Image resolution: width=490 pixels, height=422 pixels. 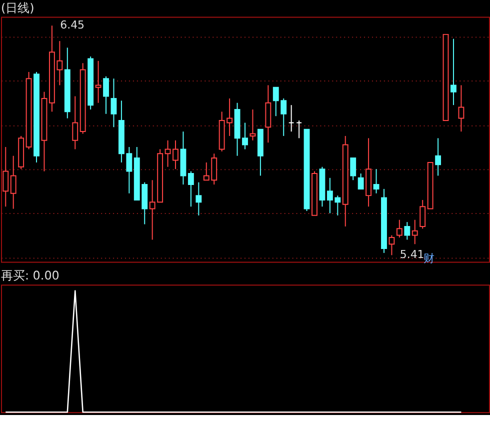 I want to click on annotation: 财, so click(x=428, y=258).